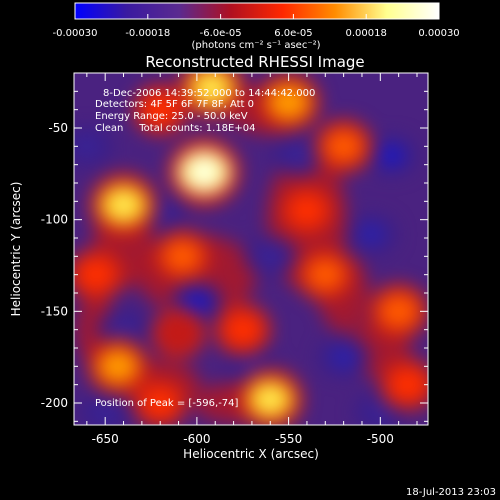 The image size is (500, 500). Describe the element at coordinates (147, 33) in the screenshot. I see `colorbar-tick-label: -0.00018` at that location.